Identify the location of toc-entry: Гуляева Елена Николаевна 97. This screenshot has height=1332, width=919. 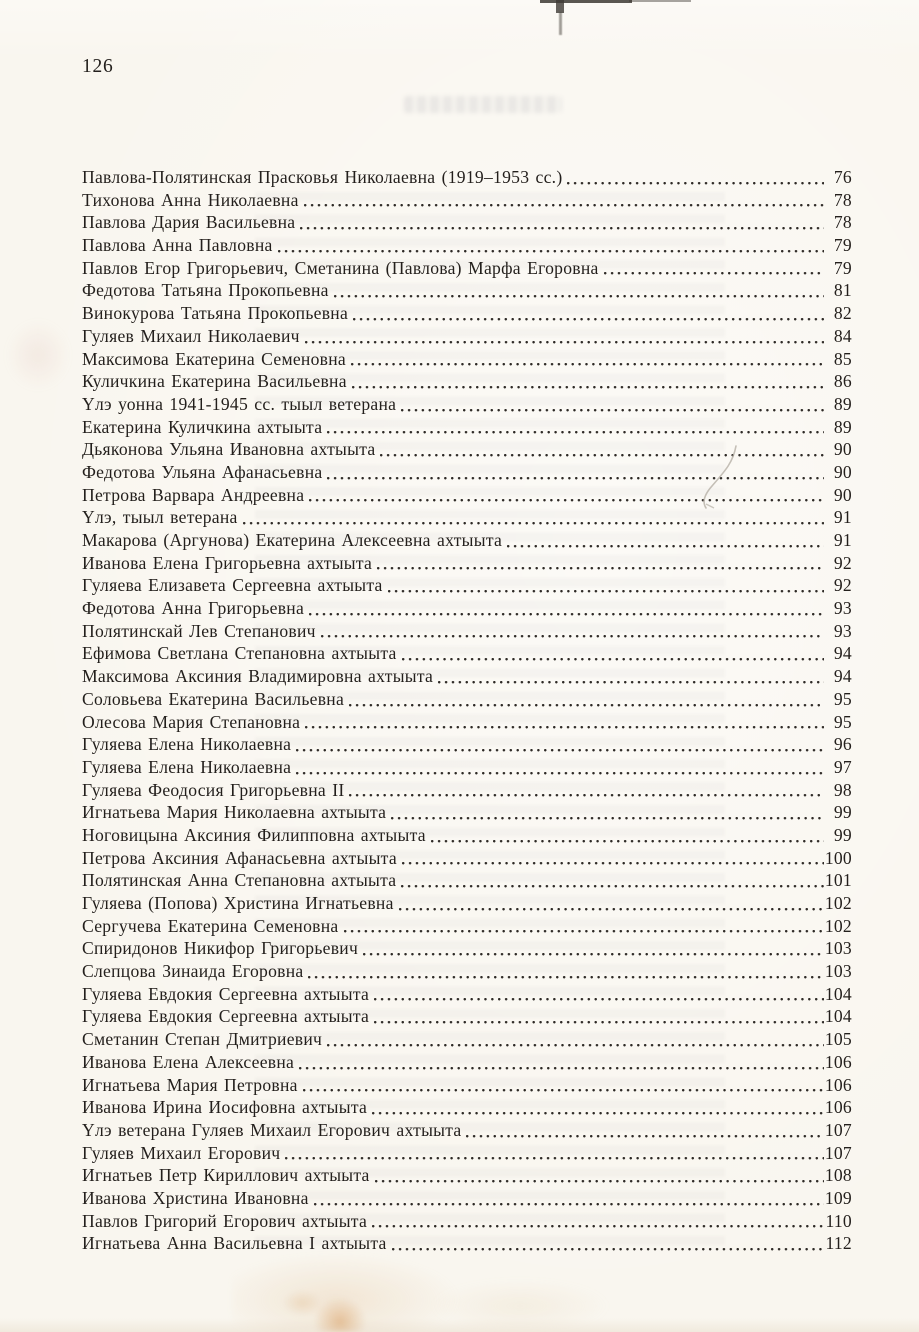
(467, 768).